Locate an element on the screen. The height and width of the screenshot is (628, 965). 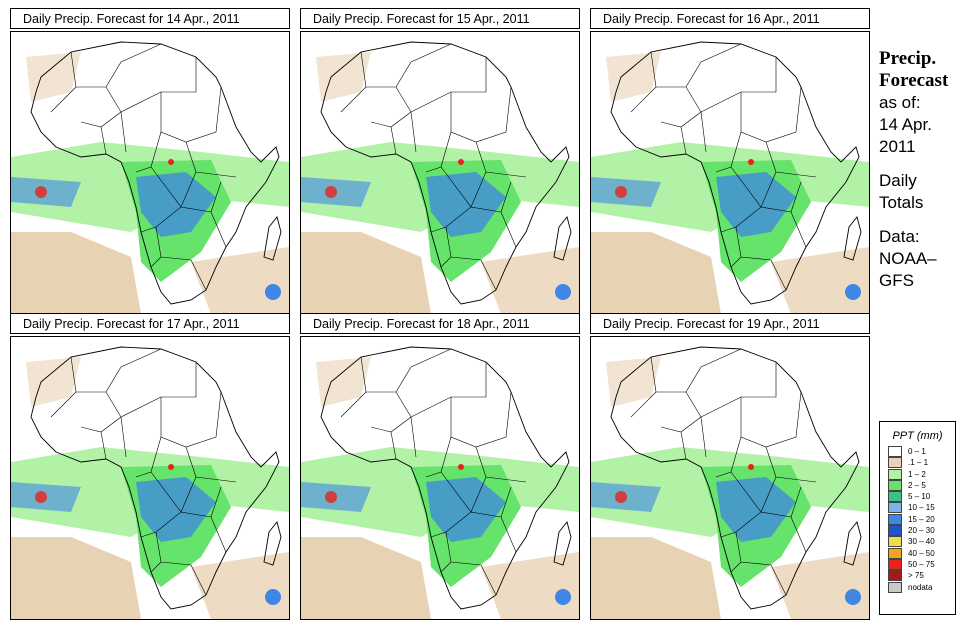
forecast-panel-day6: Daily Precip. Forecast for 19 Apr., 2011 is located at coordinates (730, 466).